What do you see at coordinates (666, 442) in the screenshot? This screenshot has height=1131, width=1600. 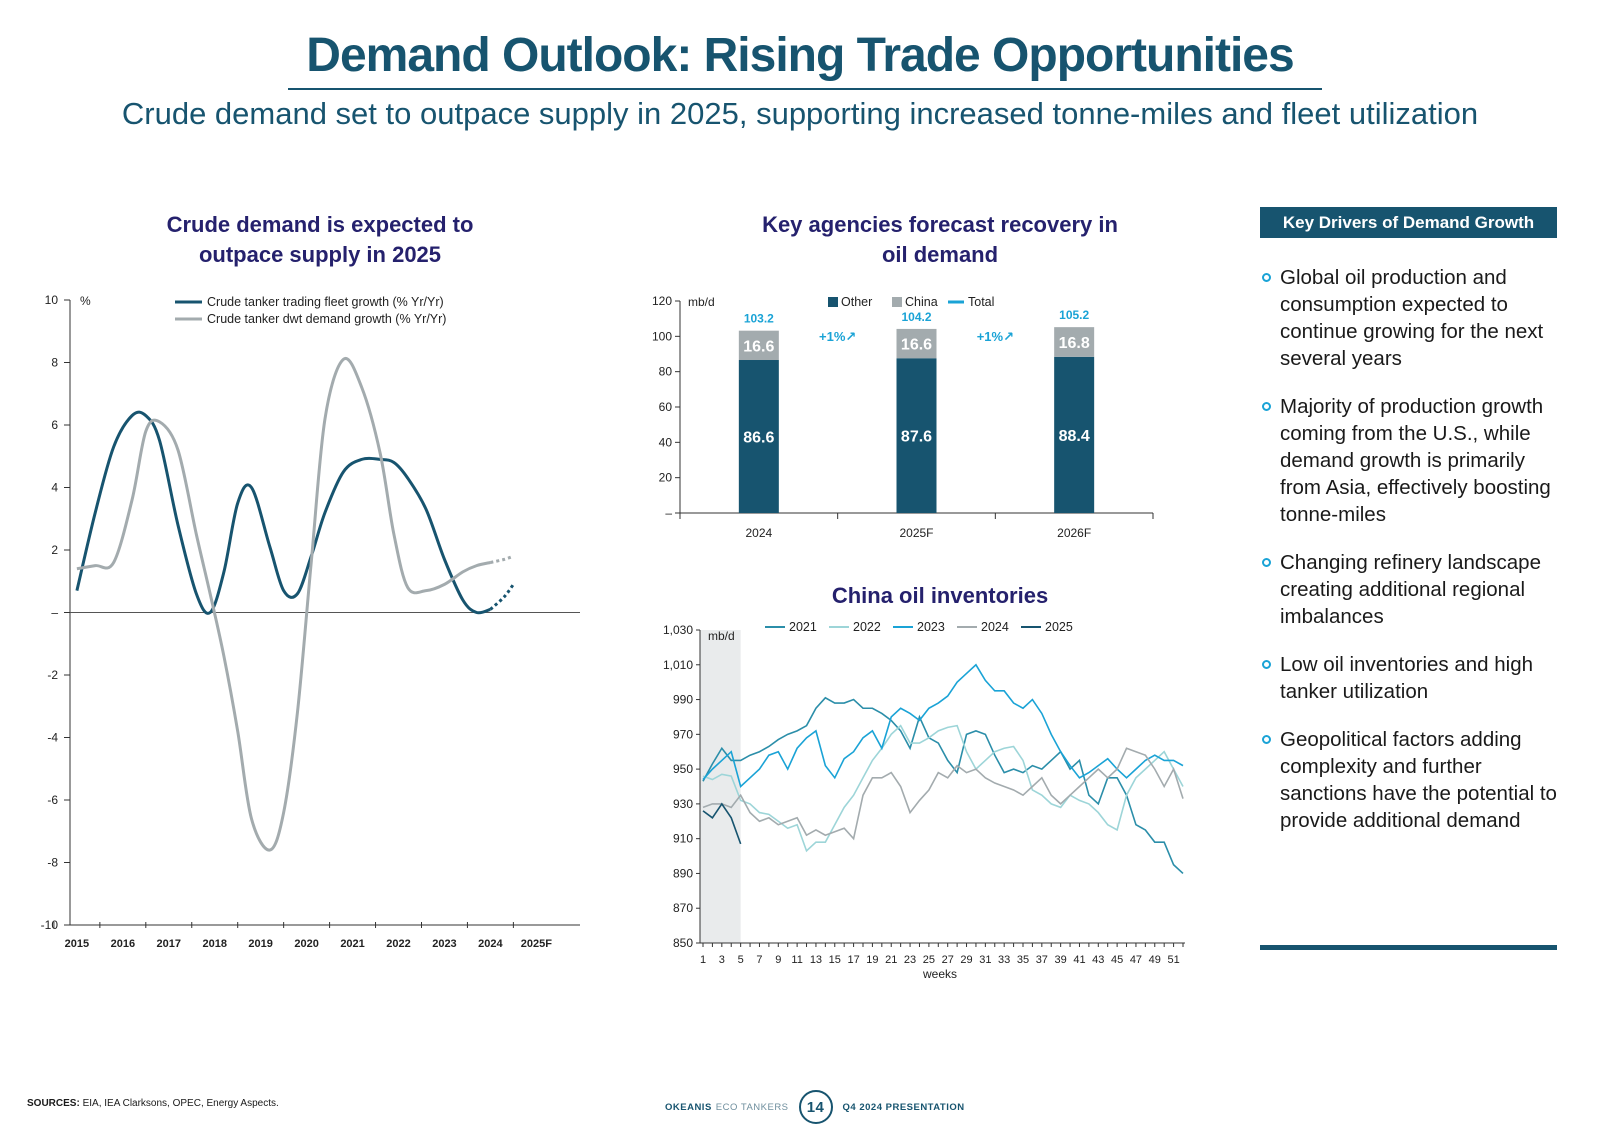 I see `y-tick-label: 40` at bounding box center [666, 442].